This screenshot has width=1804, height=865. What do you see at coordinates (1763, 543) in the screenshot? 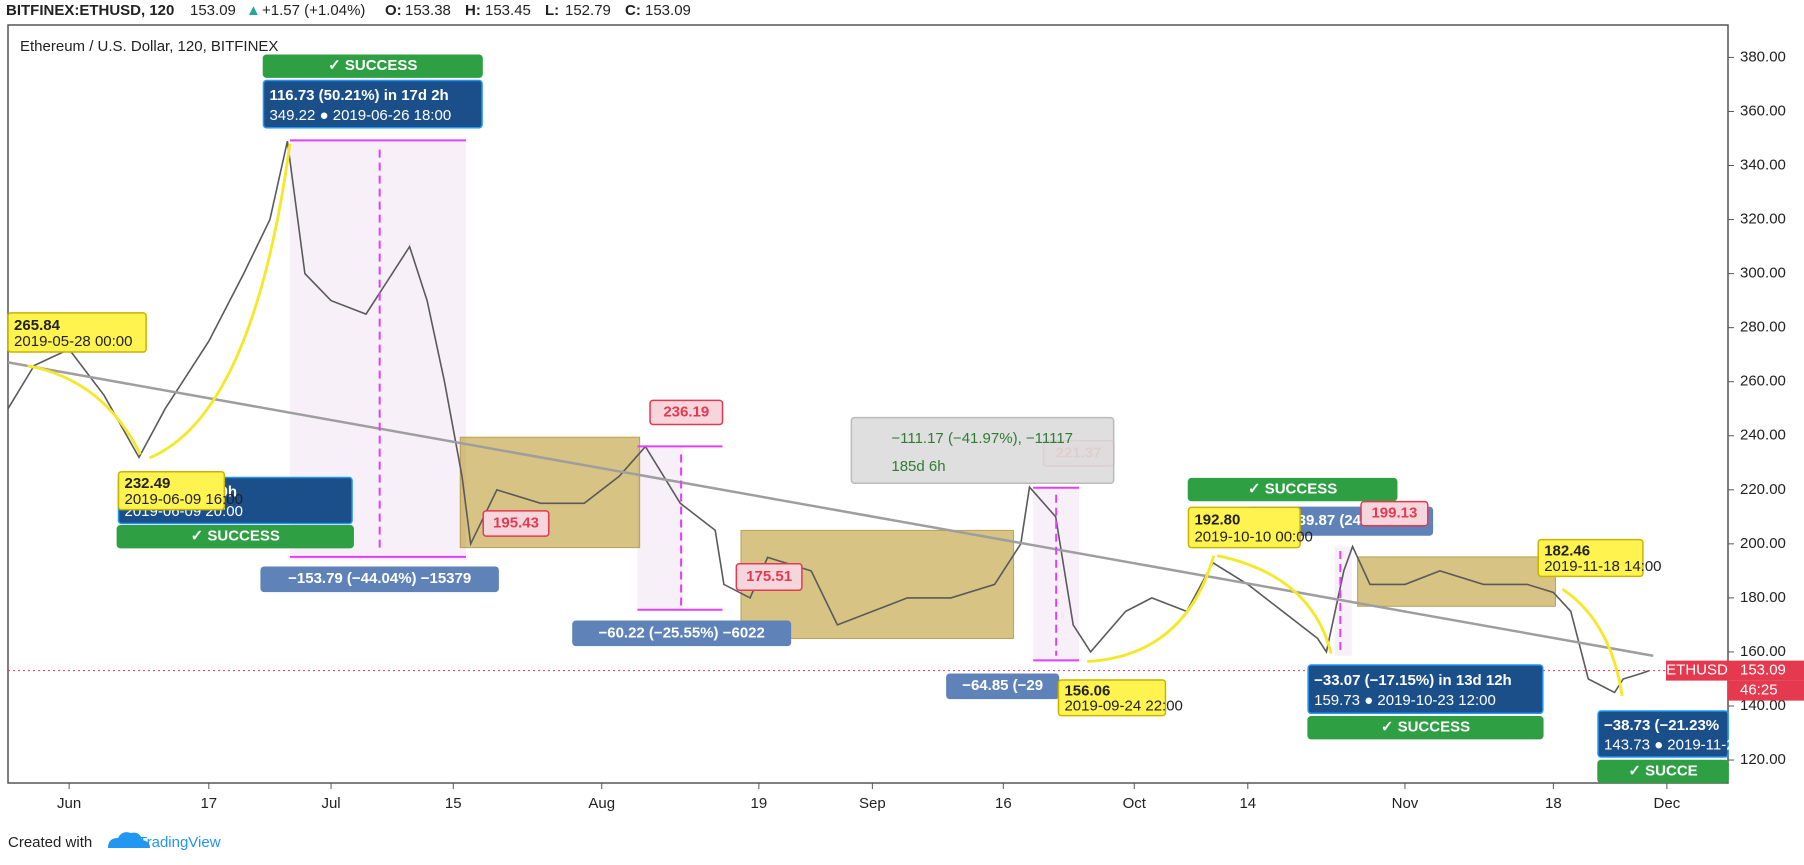
I see `y-tick-label: 200.00` at bounding box center [1763, 543].